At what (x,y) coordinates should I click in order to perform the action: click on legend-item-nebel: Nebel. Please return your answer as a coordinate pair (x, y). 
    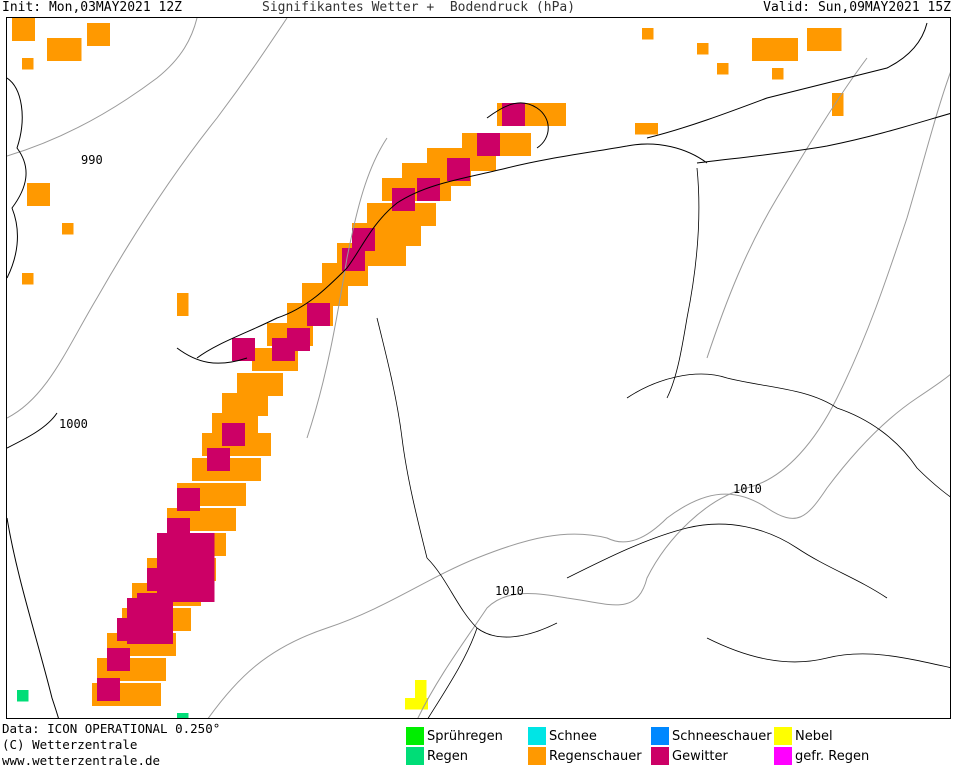
    Looking at the image, I should click on (803, 736).